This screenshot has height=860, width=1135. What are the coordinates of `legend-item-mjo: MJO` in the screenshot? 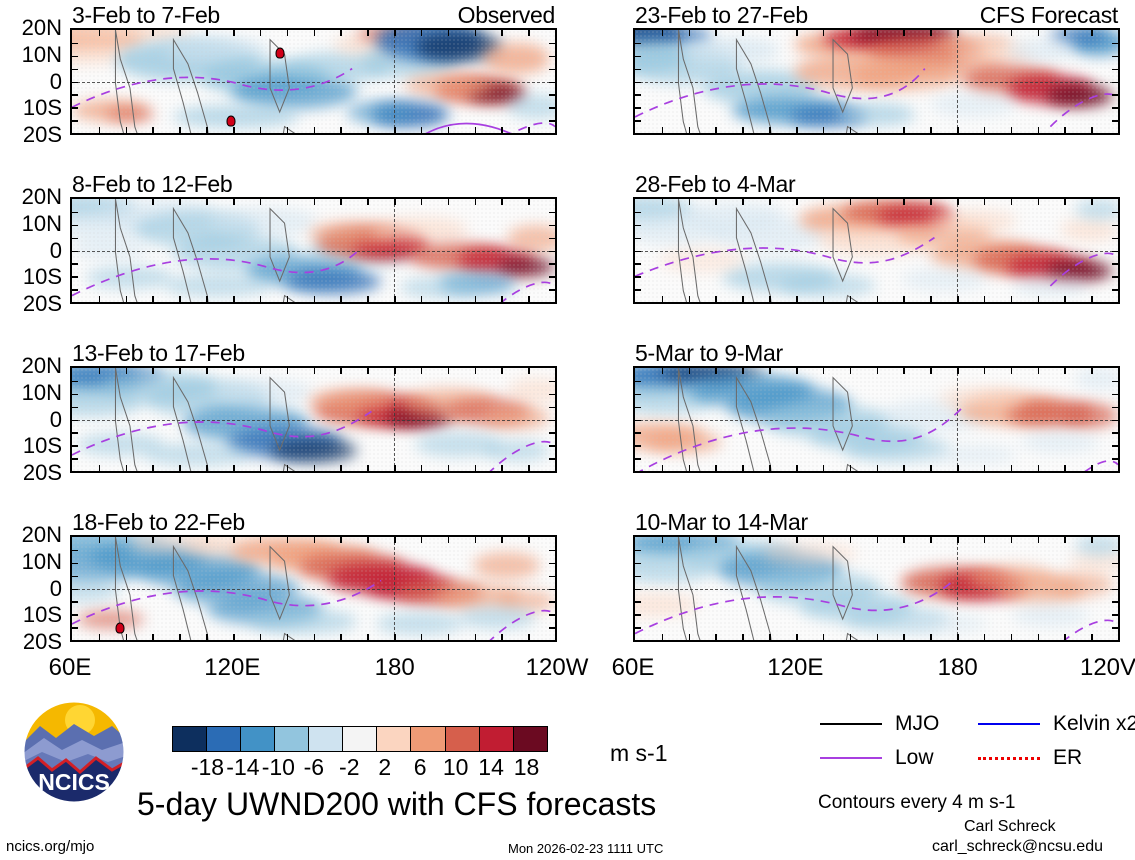 It's located at (879, 724).